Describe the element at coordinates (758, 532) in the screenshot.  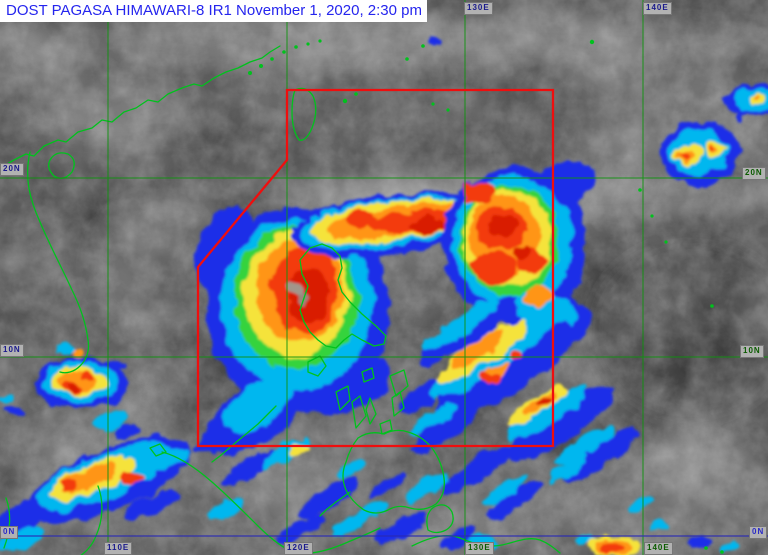
I see `lat-label-right-0n: 0N` at that location.